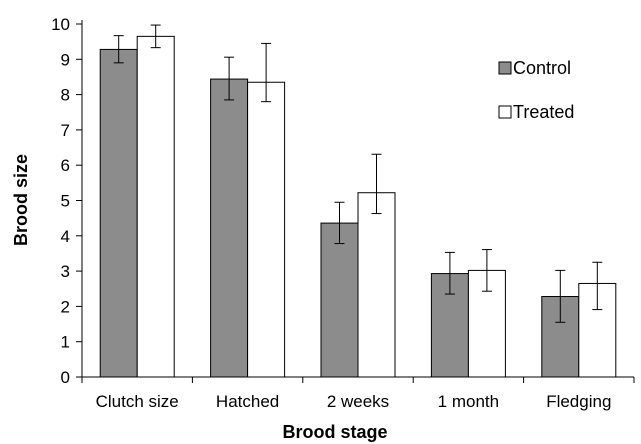  What do you see at coordinates (65, 95) in the screenshot?
I see `y-tick-label-8: 8` at bounding box center [65, 95].